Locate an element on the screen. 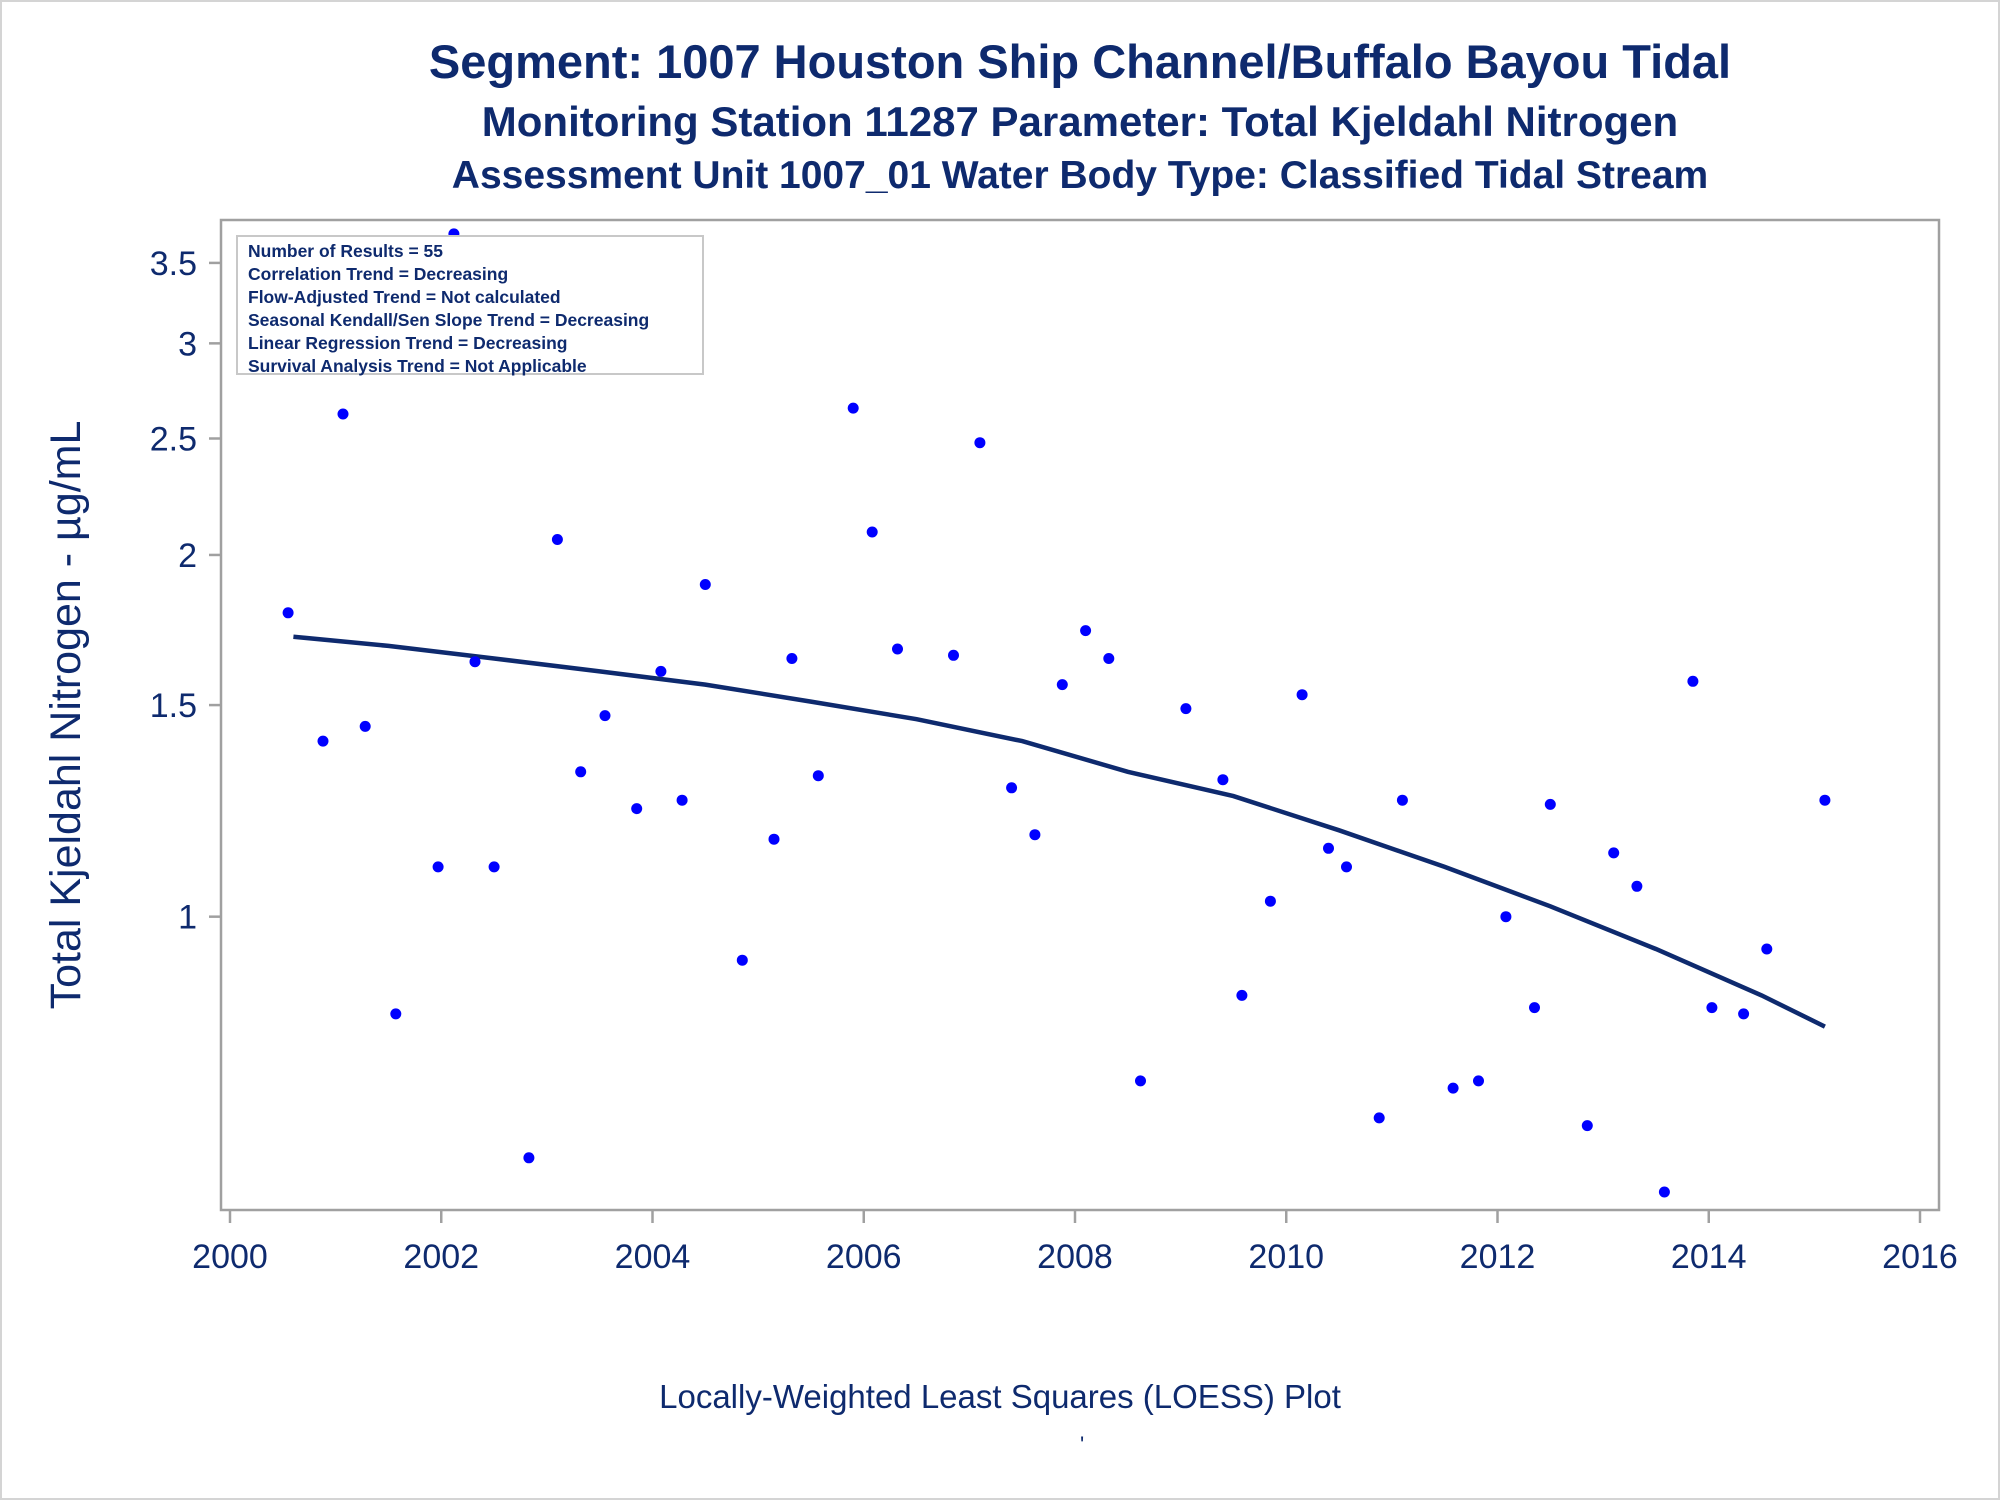  x-tick-label: 2006 is located at coordinates (864, 1257).